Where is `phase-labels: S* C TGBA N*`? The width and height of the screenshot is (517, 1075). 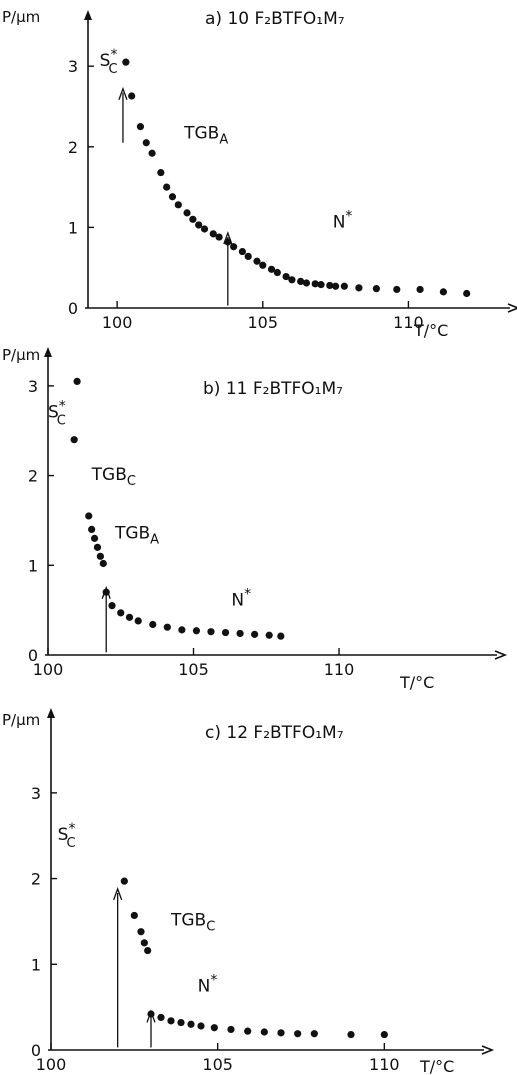 phase-labels: S* C TGBA N* is located at coordinates (226, 139).